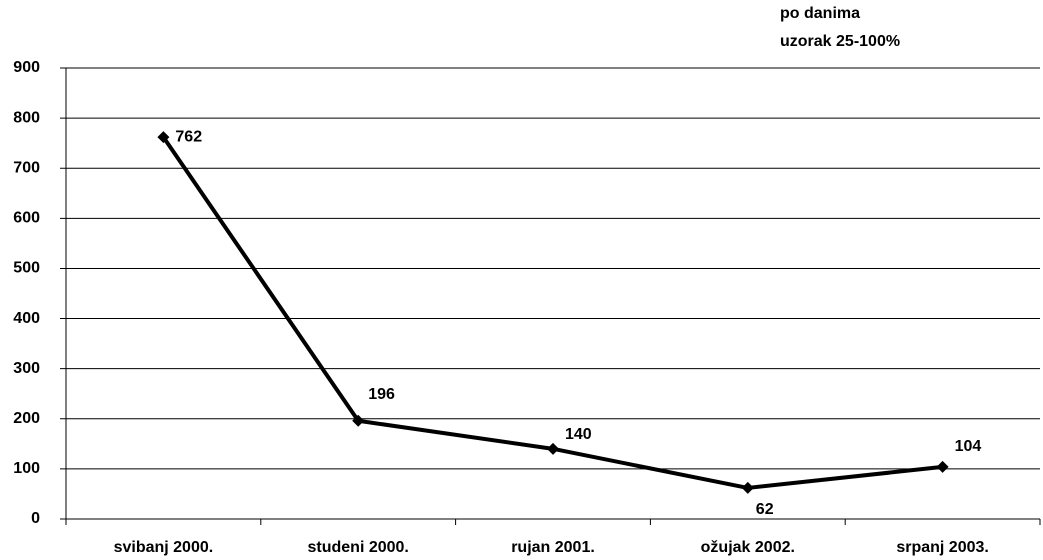  I want to click on data-label: 62, so click(765, 509).